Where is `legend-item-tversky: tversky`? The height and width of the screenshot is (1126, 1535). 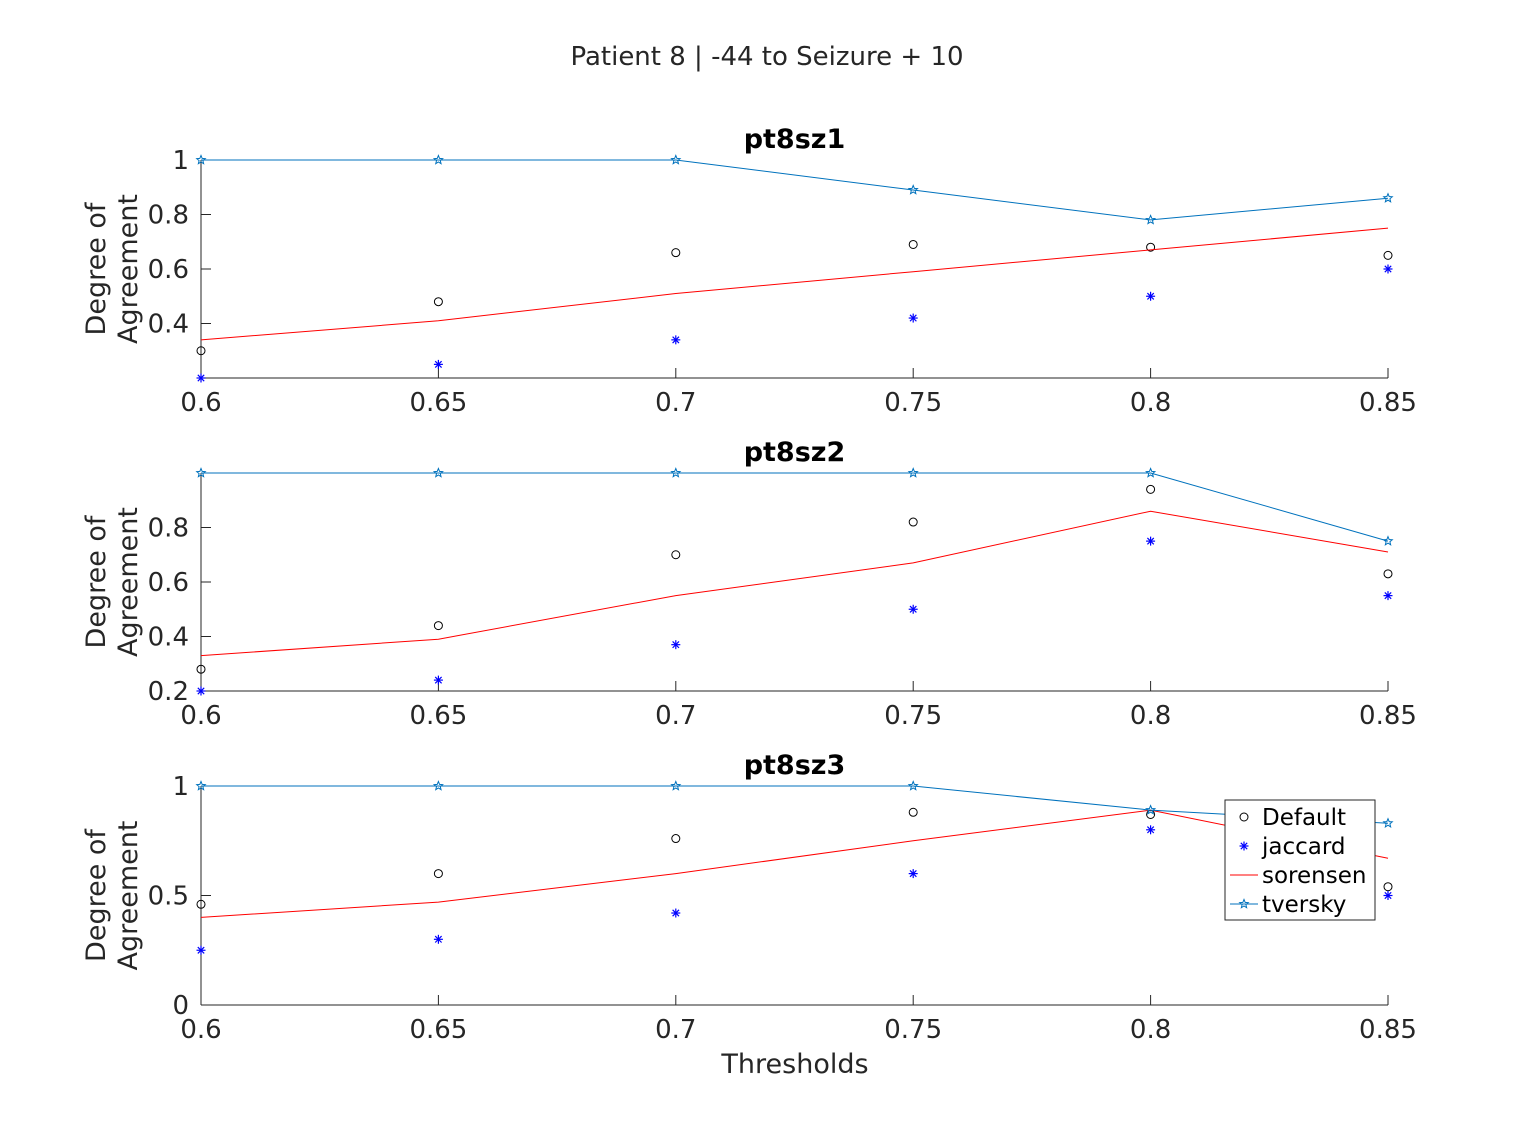 legend-item-tversky: tversky is located at coordinates (1288, 905).